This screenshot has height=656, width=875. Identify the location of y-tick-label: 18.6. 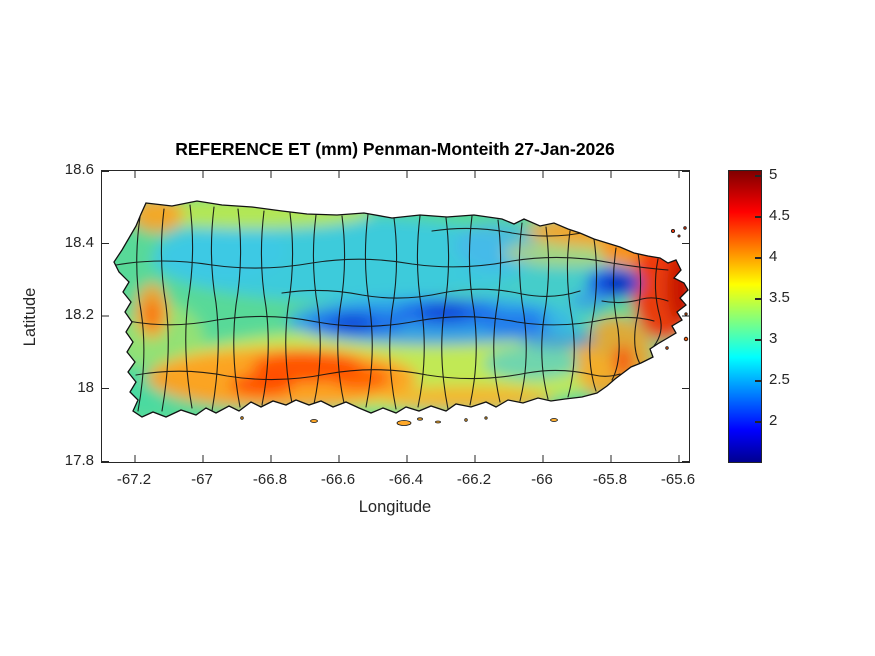
(79, 169).